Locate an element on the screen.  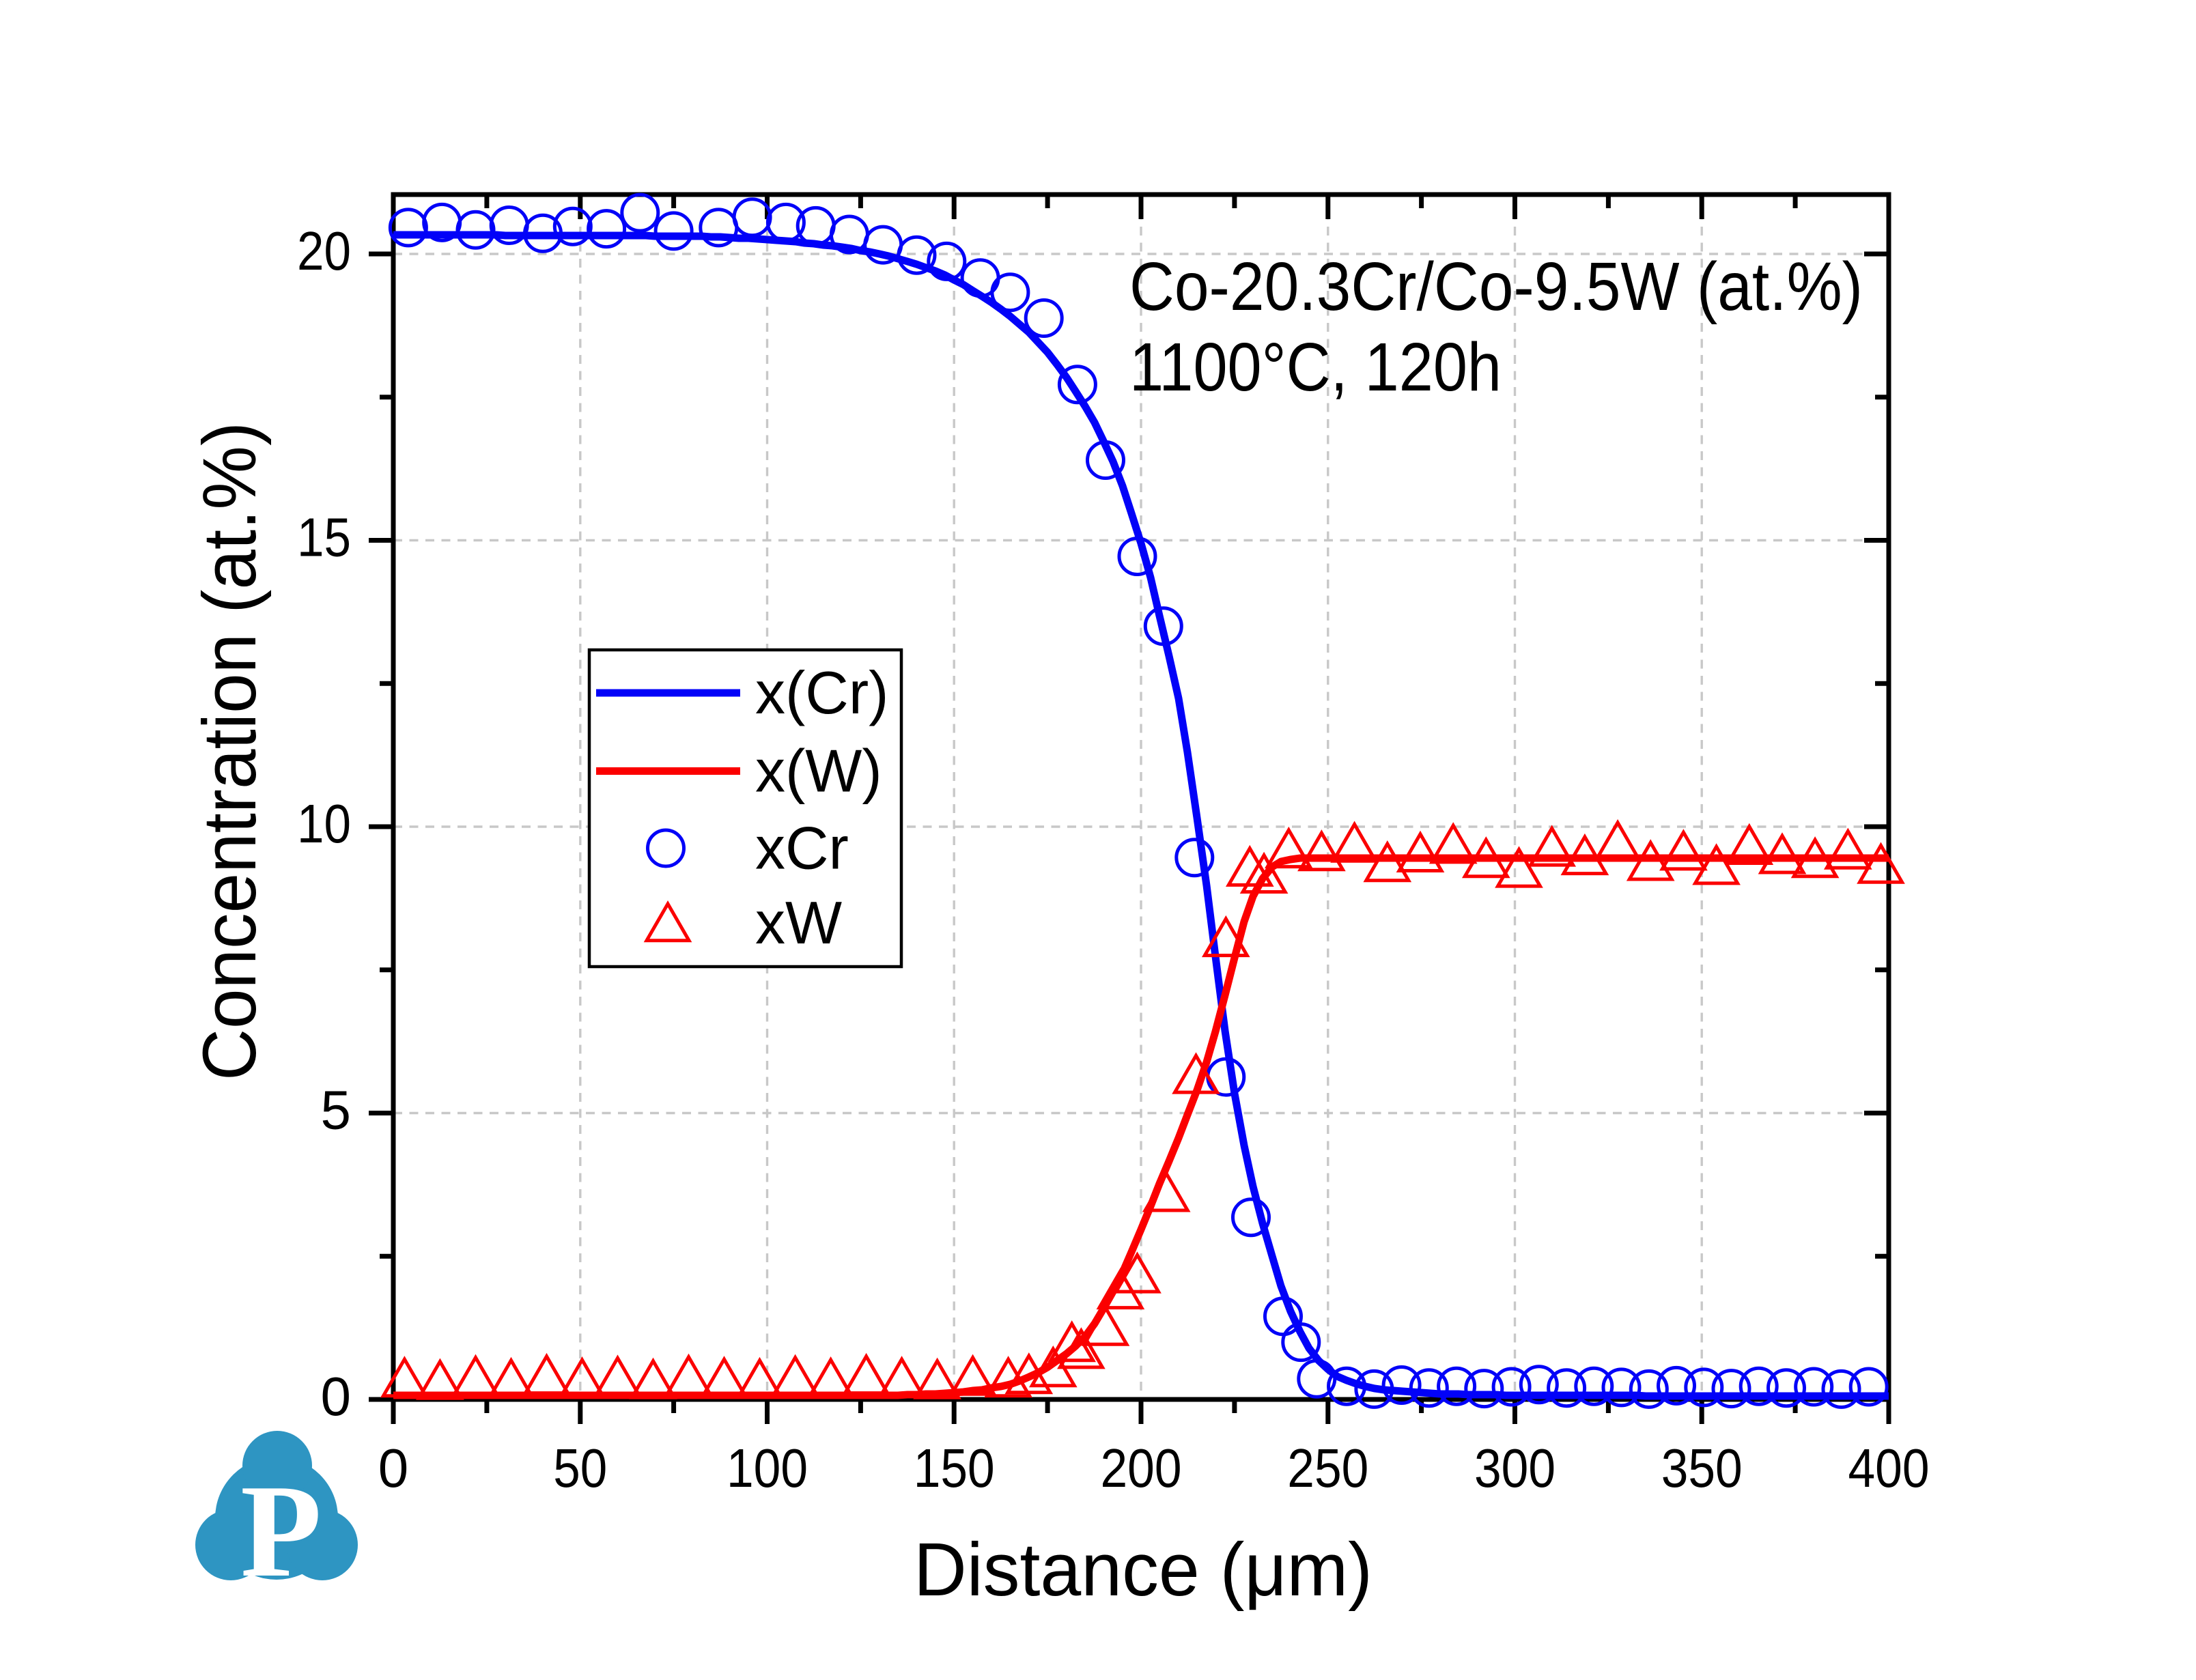
svg-text: 200 is located at coordinates (1141, 1468).